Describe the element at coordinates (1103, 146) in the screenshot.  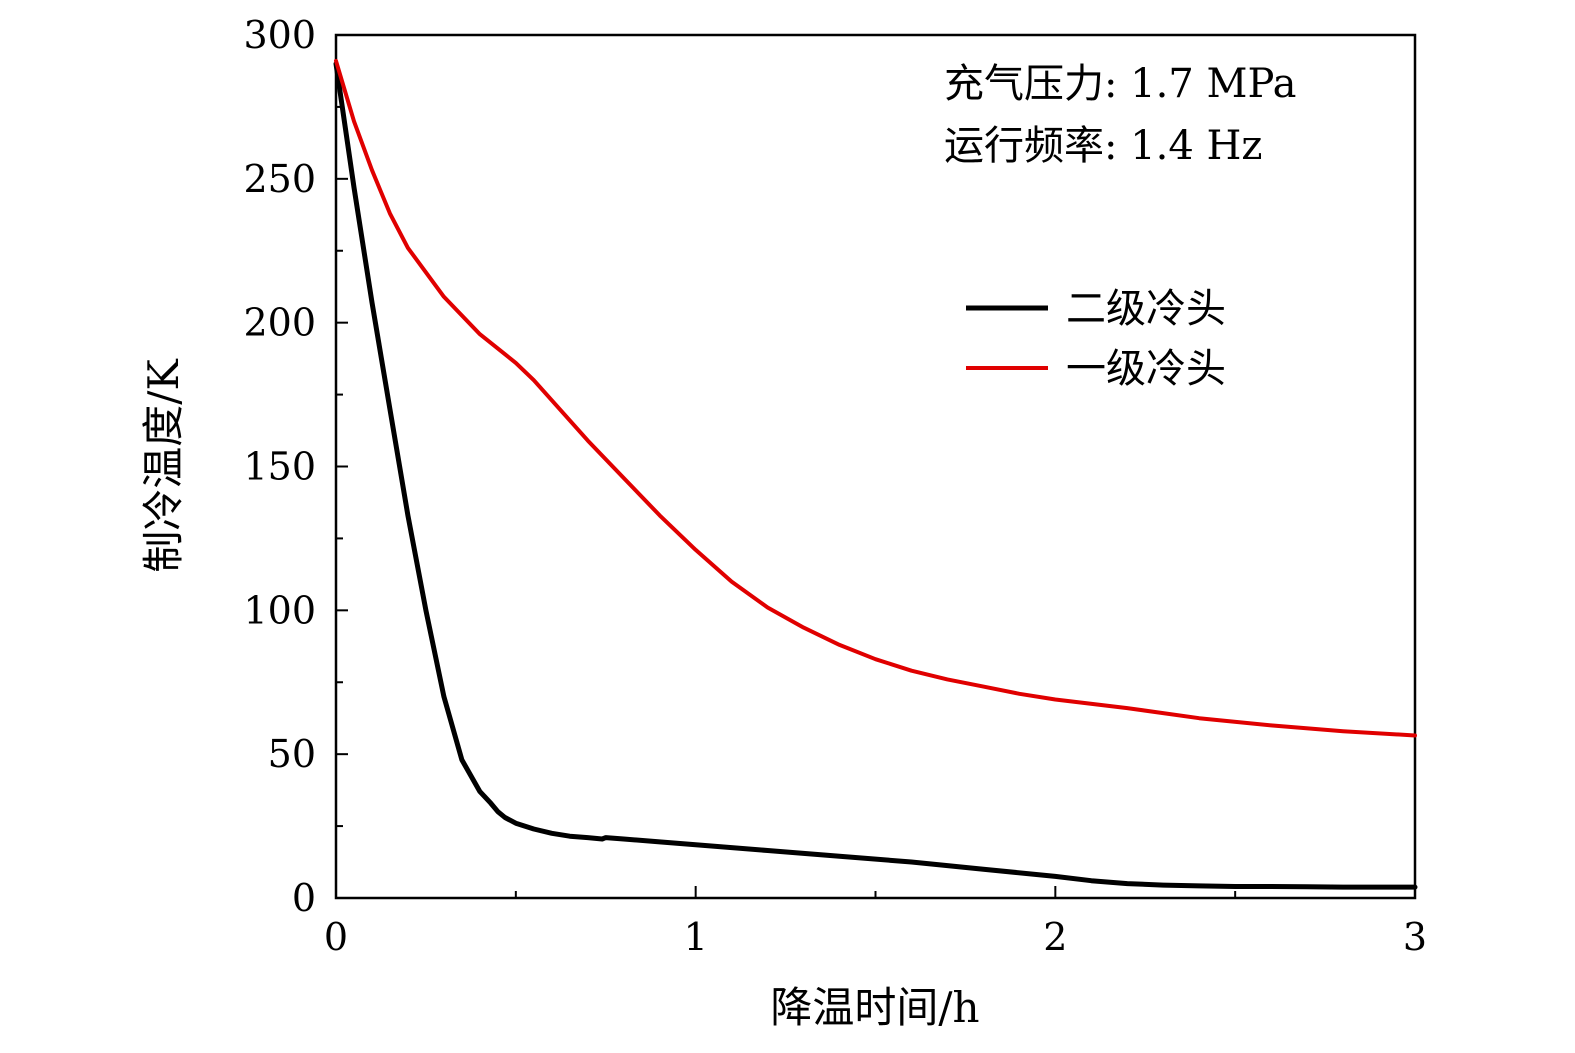
I see `annotation-frequency: 运行频率: 1.4 Hz` at that location.